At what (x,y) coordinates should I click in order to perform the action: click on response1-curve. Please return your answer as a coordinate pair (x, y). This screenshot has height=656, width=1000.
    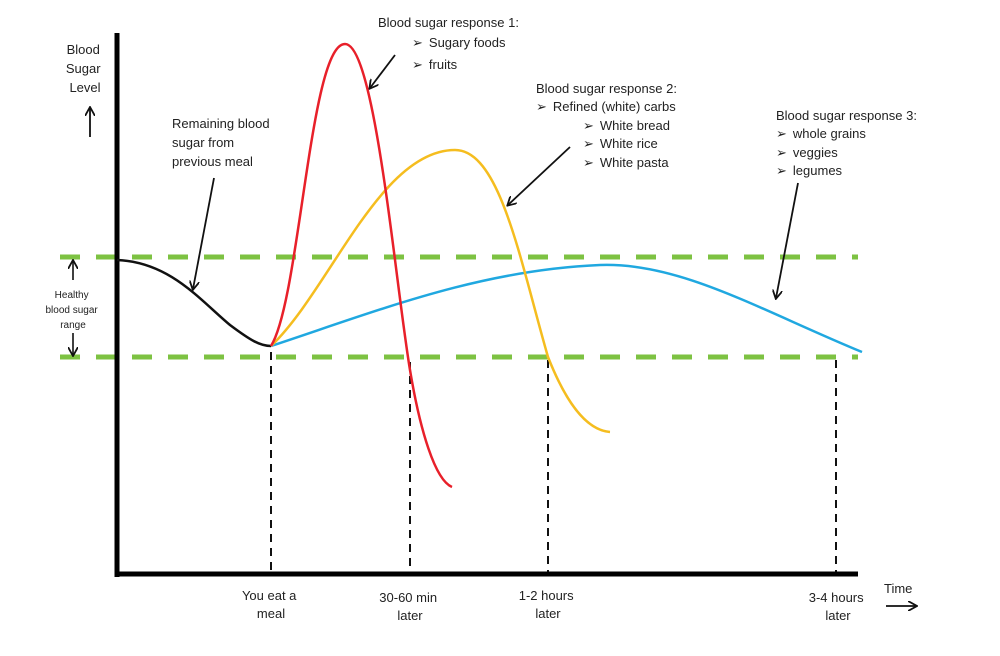
    Looking at the image, I should click on (361, 265).